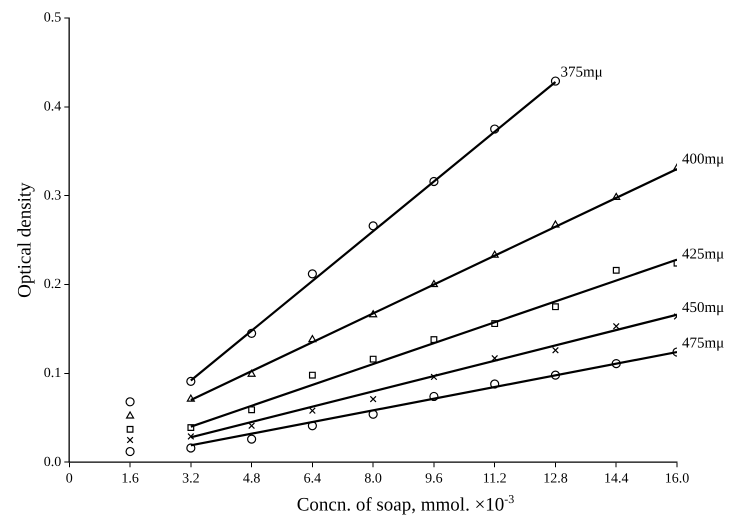 Image resolution: width=741 pixels, height=523 pixels. Describe the element at coordinates (130, 478) in the screenshot. I see `x-tick-label: 1.6` at that location.